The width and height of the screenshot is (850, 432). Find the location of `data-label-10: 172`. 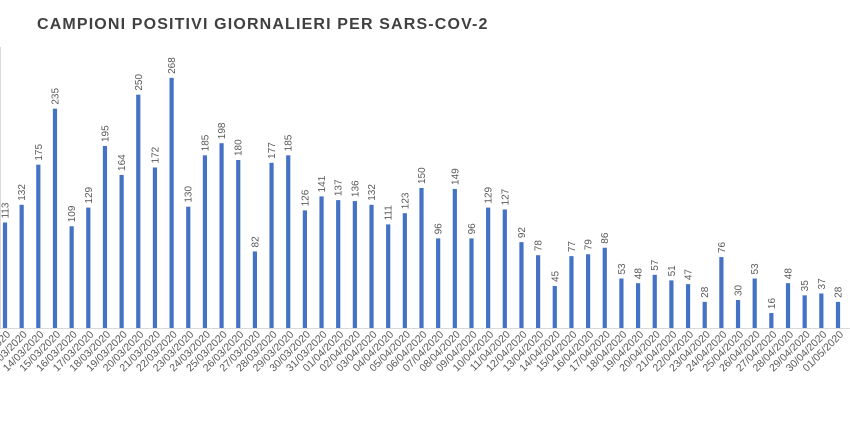

data-label-10: 172 is located at coordinates (155, 154).